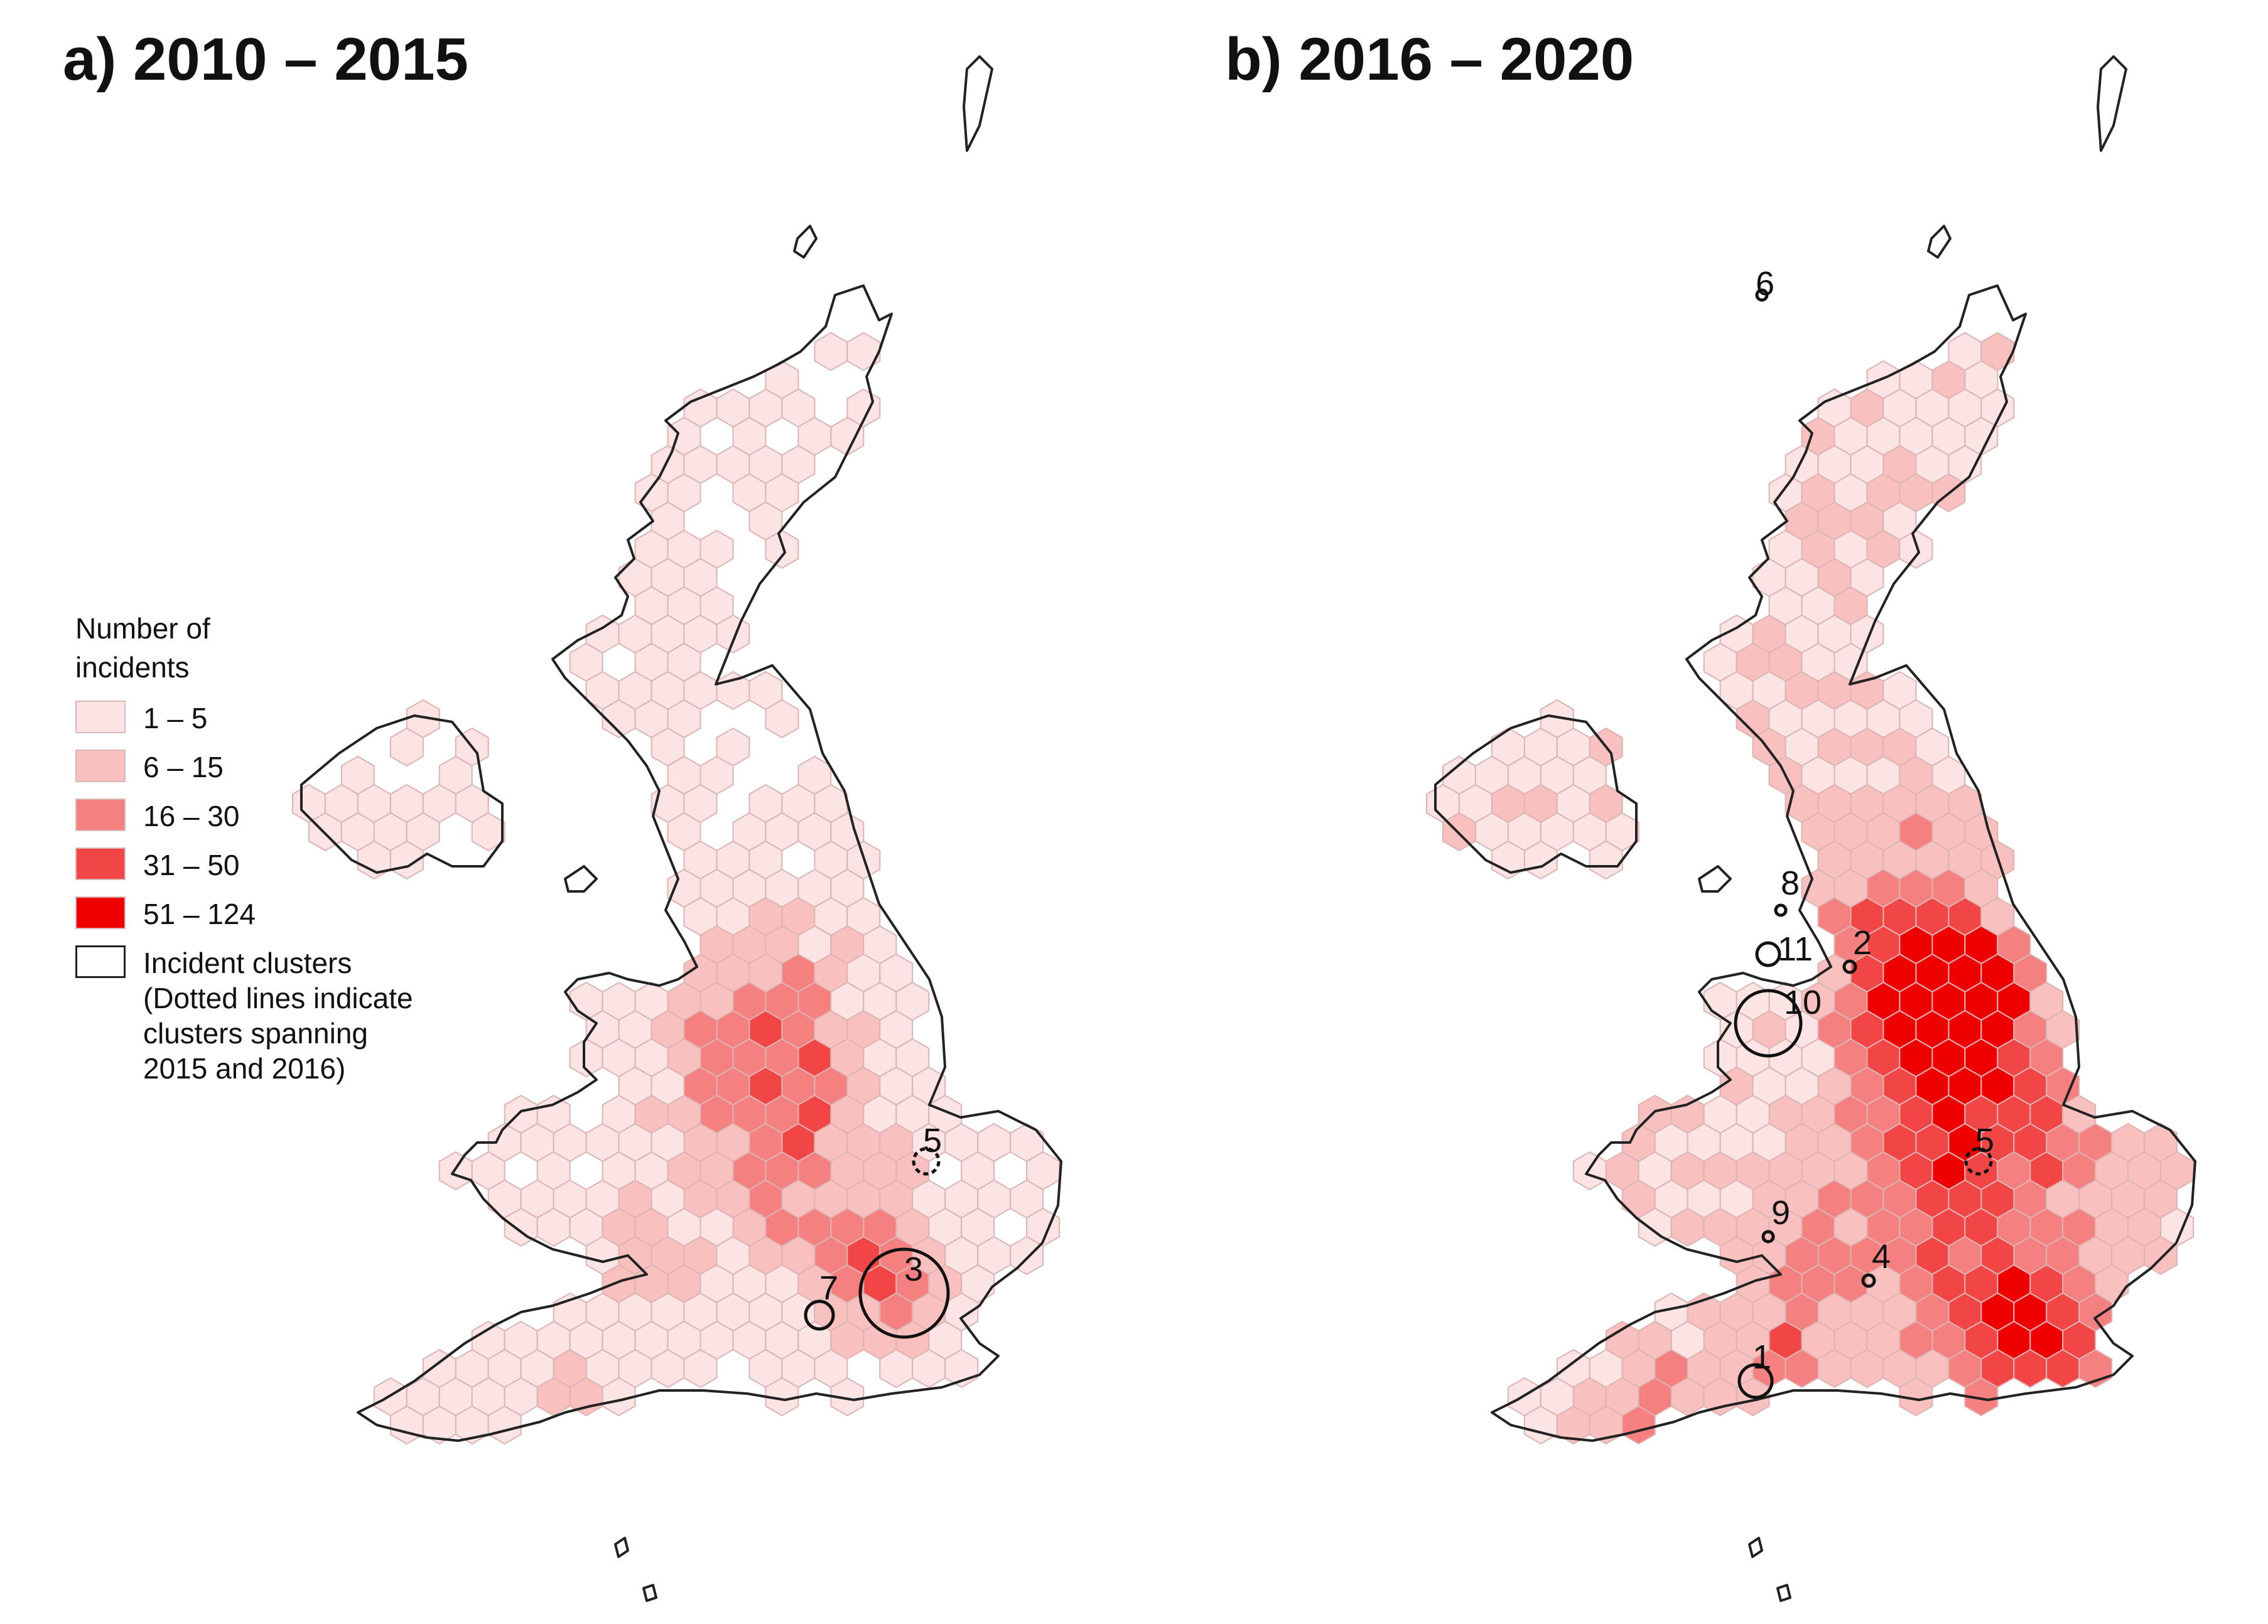  Describe the element at coordinates (1765, 284) in the screenshot. I see `cluster-label: 6` at that location.